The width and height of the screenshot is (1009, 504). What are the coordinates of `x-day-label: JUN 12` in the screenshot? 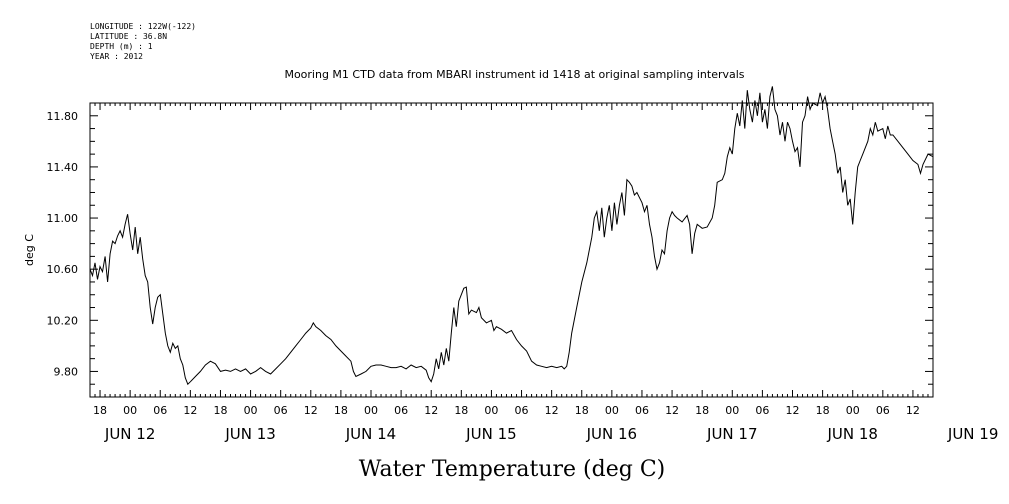 It's located at (129, 434).